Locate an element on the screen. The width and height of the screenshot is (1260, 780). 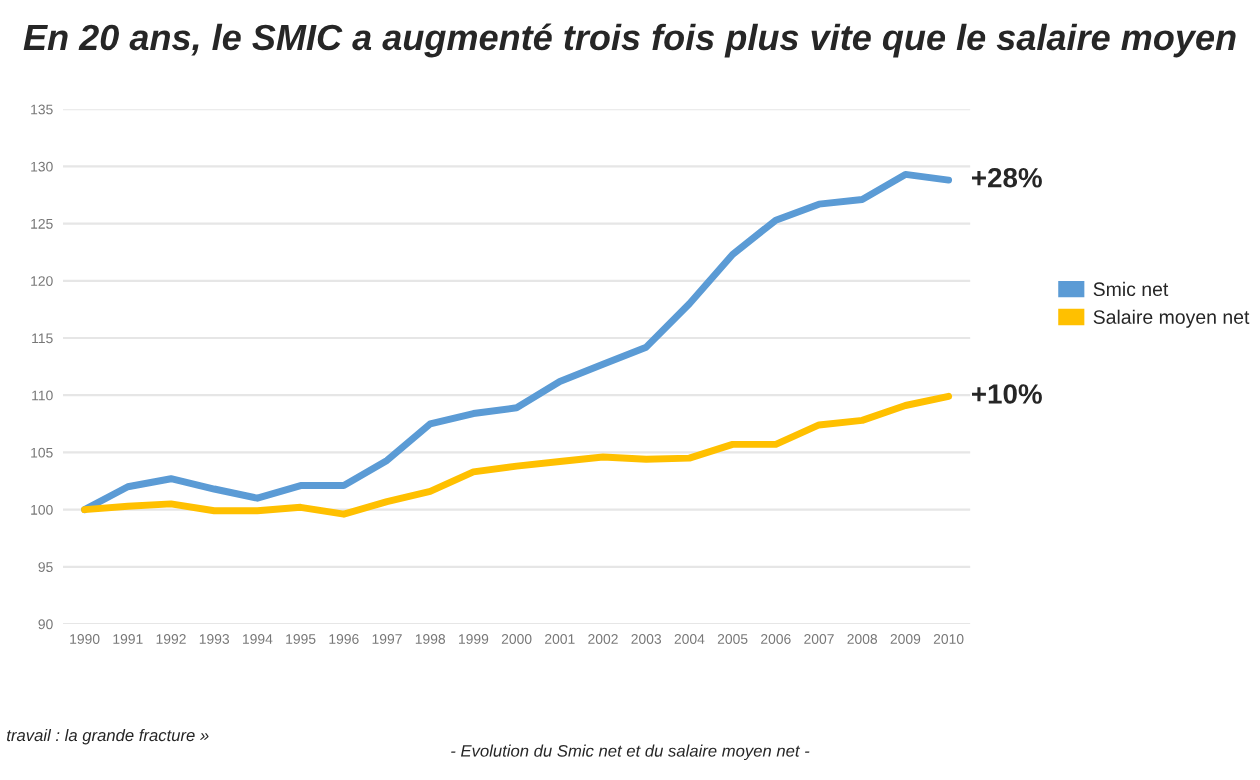
line-series is located at coordinates (517, 455).